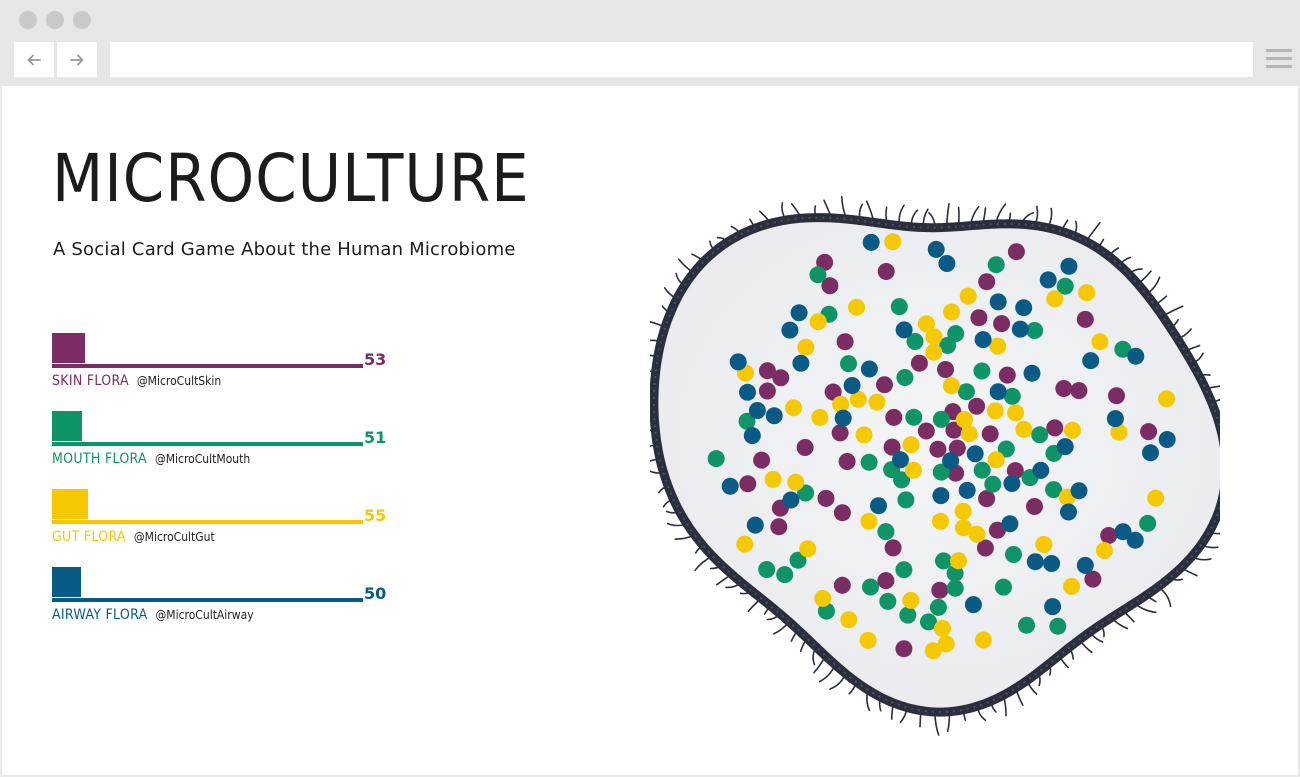 The width and height of the screenshot is (1300, 777). Describe the element at coordinates (291, 178) in the screenshot. I see `page-title: MICROCULTURE` at that location.